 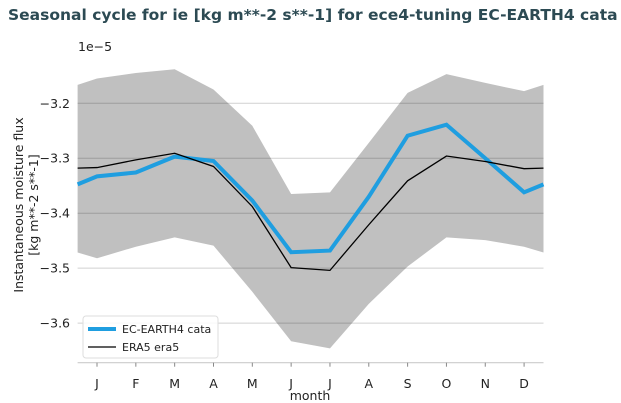 What do you see at coordinates (408, 383) in the screenshot?
I see `x-tick-label-S: S` at bounding box center [408, 383].